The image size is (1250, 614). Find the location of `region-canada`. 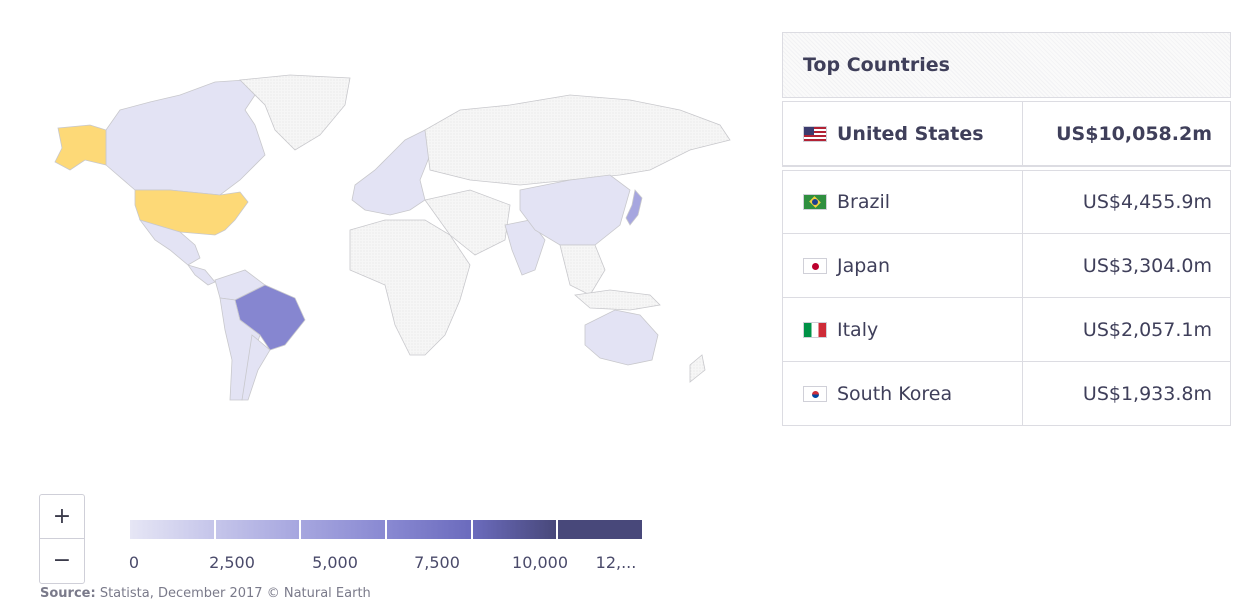

region-canada is located at coordinates (185, 137).